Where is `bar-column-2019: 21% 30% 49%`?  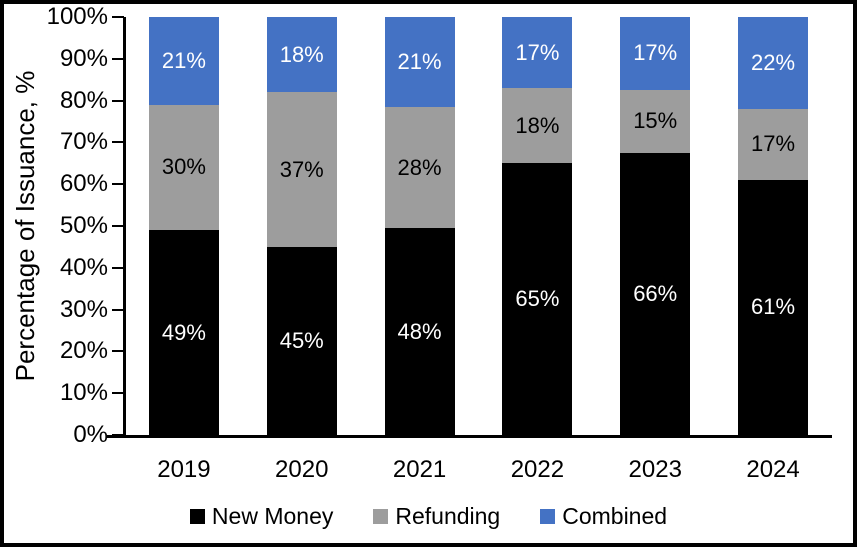
bar-column-2019: 21% 30% 49% is located at coordinates (184, 226).